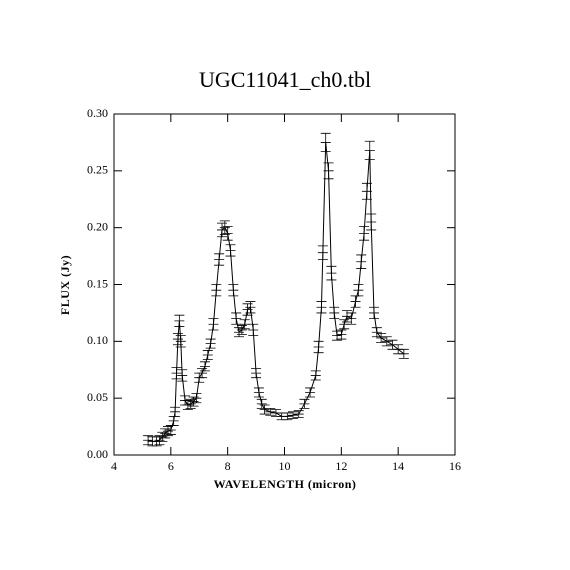  What do you see at coordinates (97, 226) in the screenshot?
I see `y-tick-label: 0.20` at bounding box center [97, 226].